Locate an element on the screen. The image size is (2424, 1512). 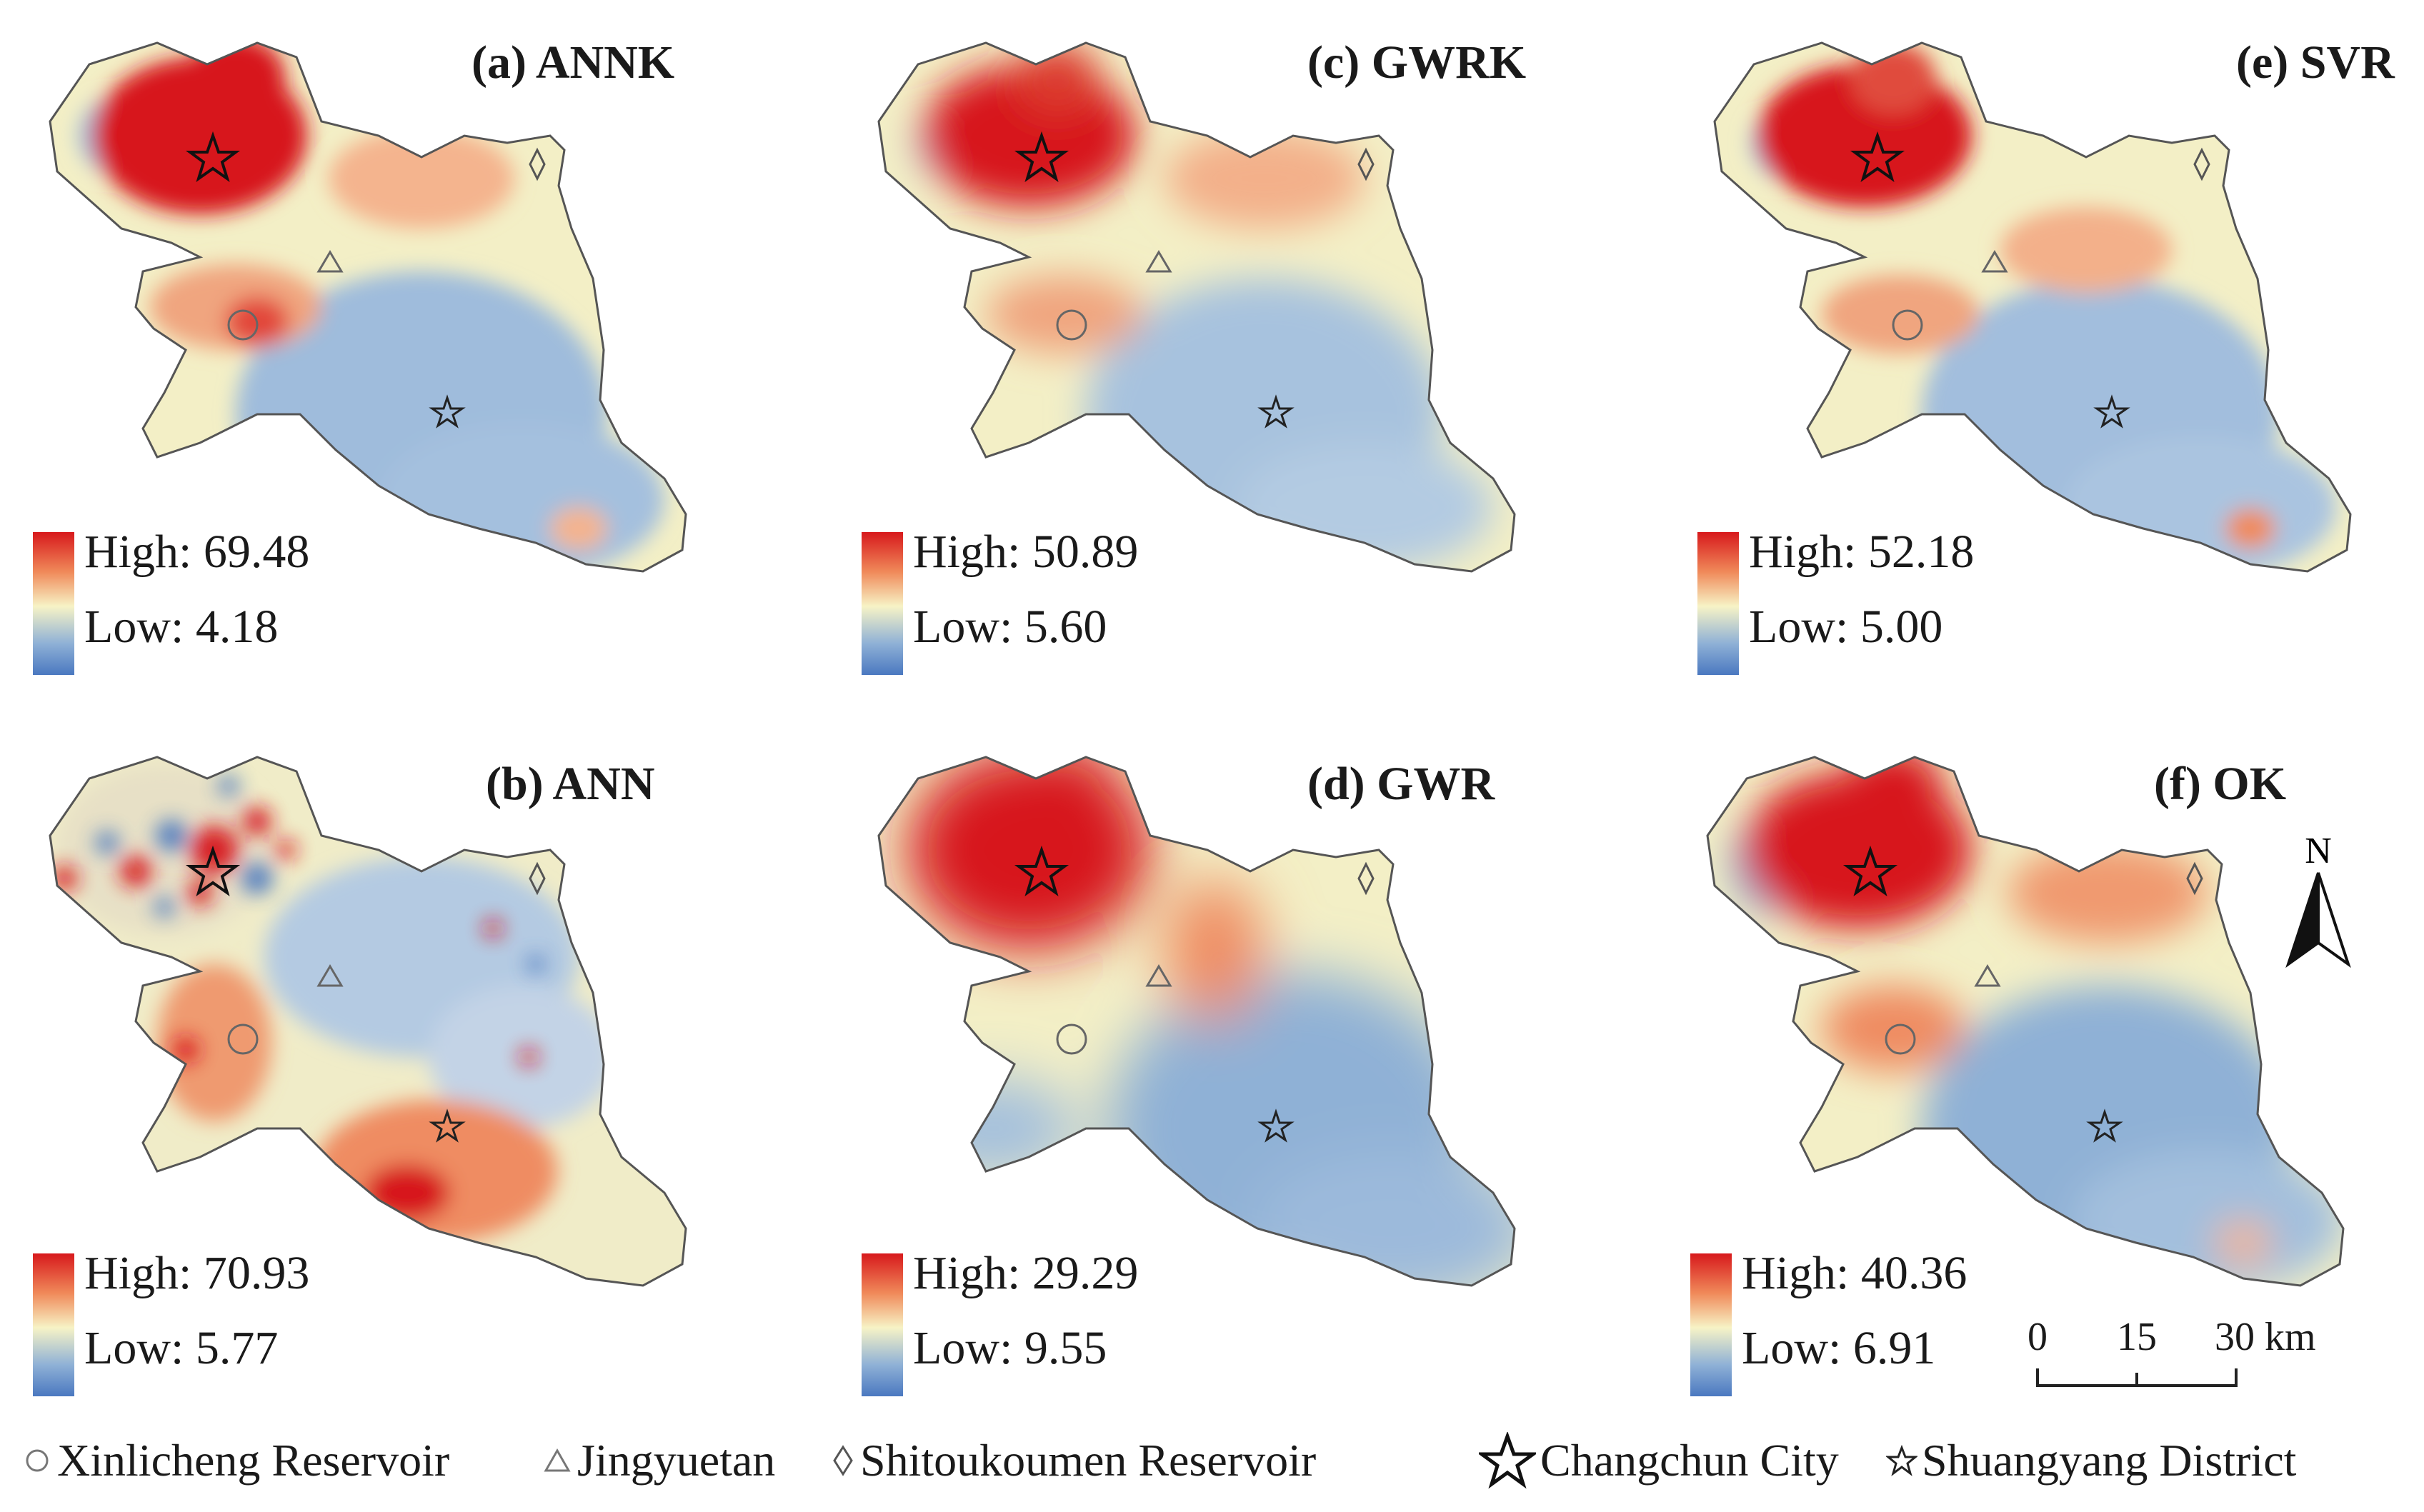
legend-shitoukoumen: Shitoukoumen Reservoir is located at coordinates (1073, 1460).